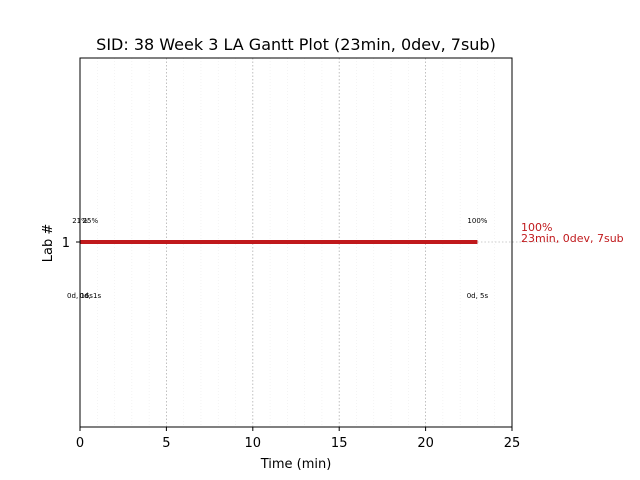 The height and width of the screenshot is (480, 640). What do you see at coordinates (572, 238) in the screenshot?
I see `summary-stats: 23min, 0dev, 7sub` at bounding box center [572, 238].